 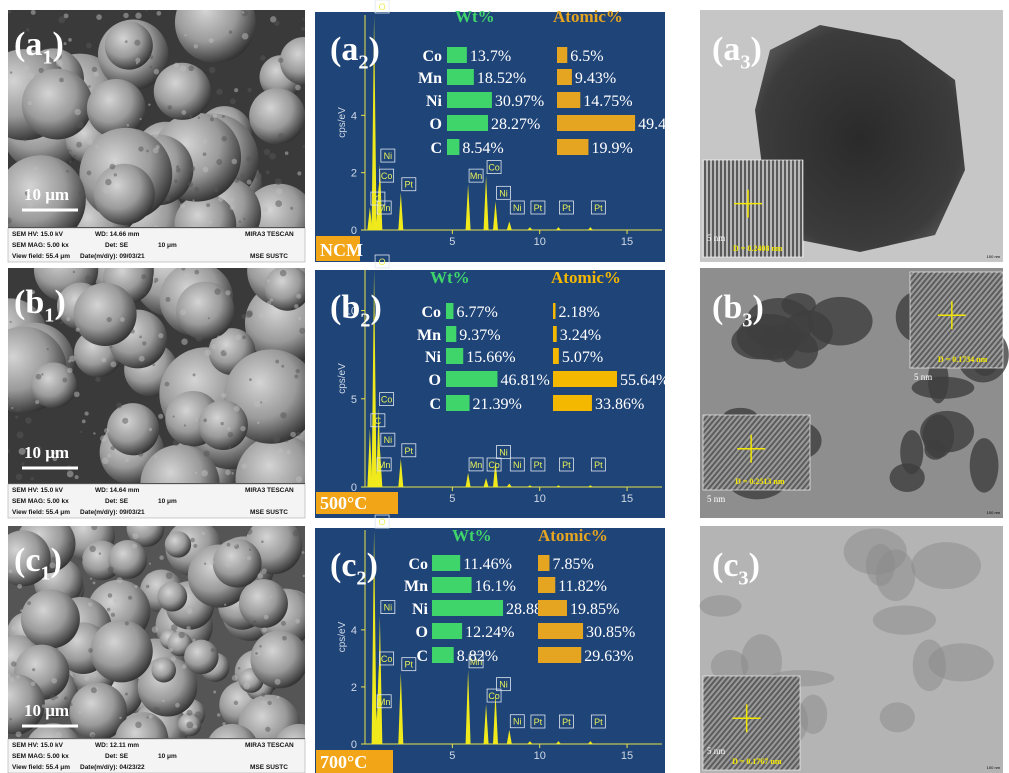 I want to click on peak-label: Mn, so click(x=476, y=662).